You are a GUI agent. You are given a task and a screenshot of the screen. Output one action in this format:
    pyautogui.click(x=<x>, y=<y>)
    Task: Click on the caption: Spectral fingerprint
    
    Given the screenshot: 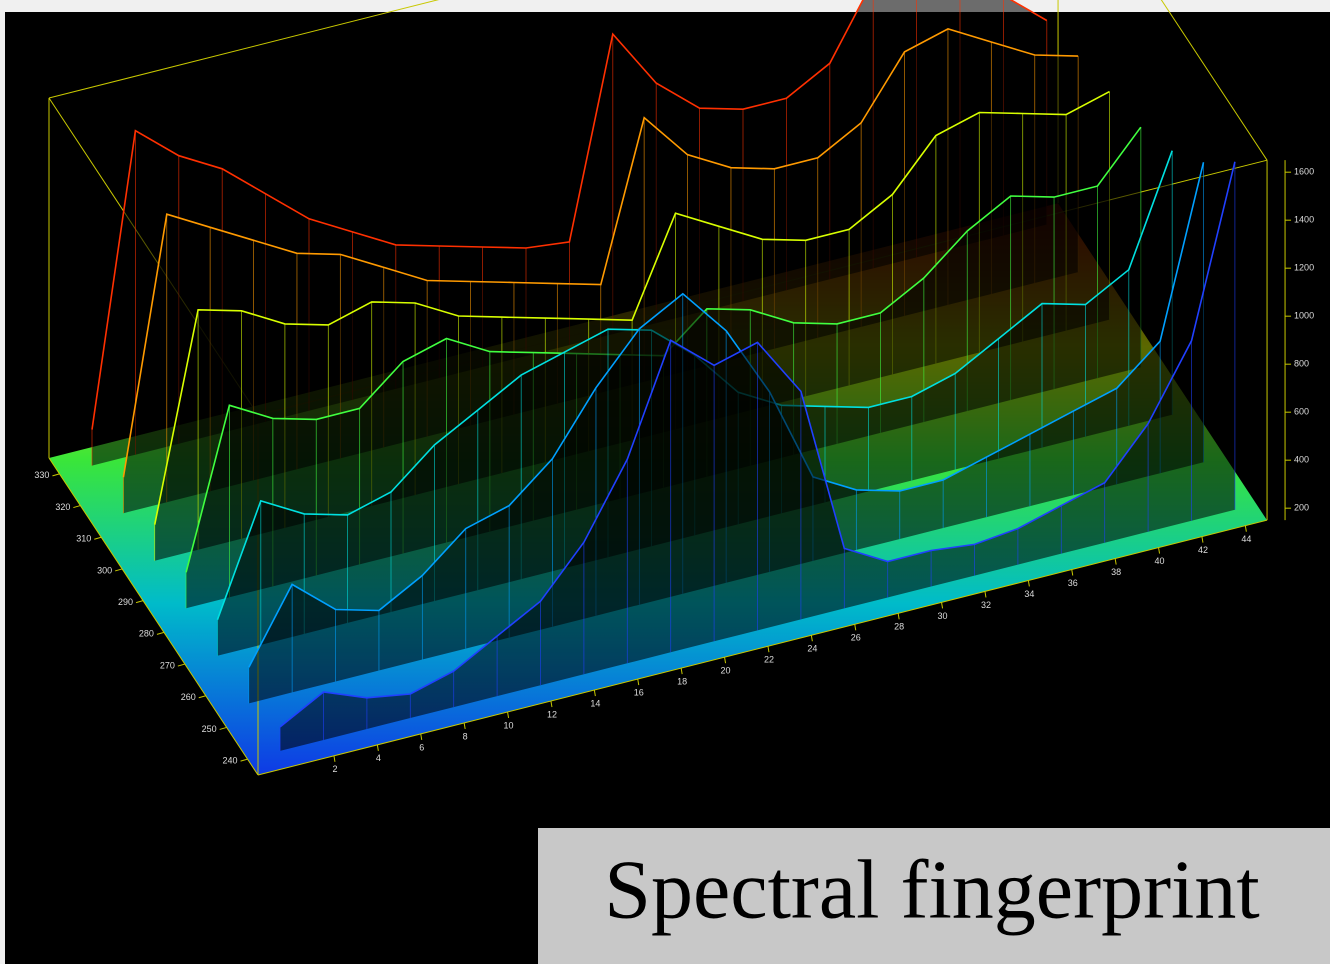 What is the action you would take?
    pyautogui.click(x=931, y=889)
    